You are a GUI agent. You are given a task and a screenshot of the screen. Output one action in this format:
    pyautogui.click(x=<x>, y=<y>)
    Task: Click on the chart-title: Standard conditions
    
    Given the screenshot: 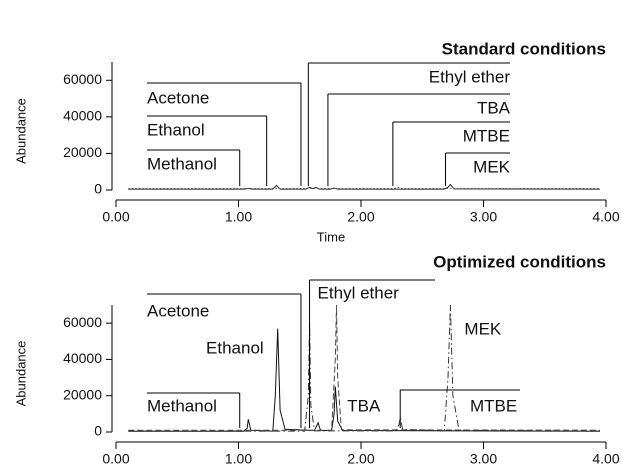 What is the action you would take?
    pyautogui.click(x=524, y=48)
    